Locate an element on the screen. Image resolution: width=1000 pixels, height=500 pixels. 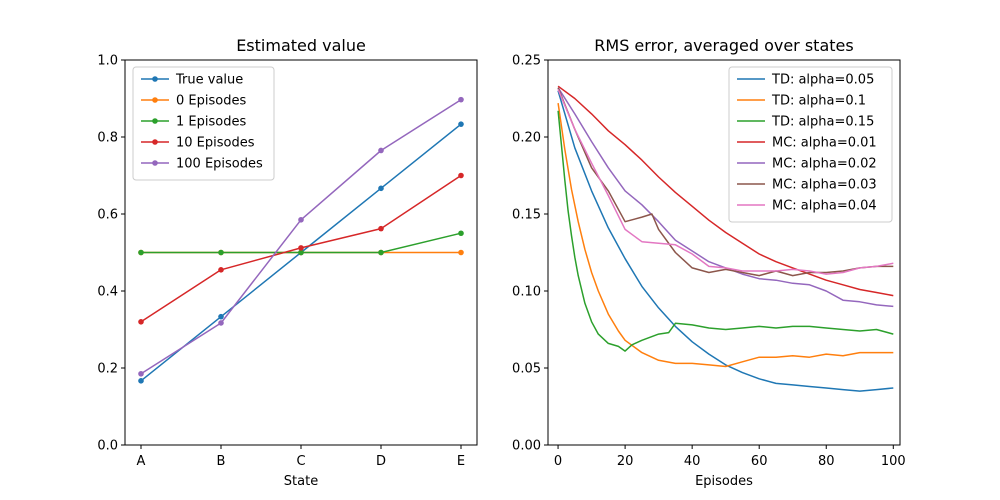
legend-entry-mc-alpha-0-03: MC: alpha=0.03 is located at coordinates (824, 185).